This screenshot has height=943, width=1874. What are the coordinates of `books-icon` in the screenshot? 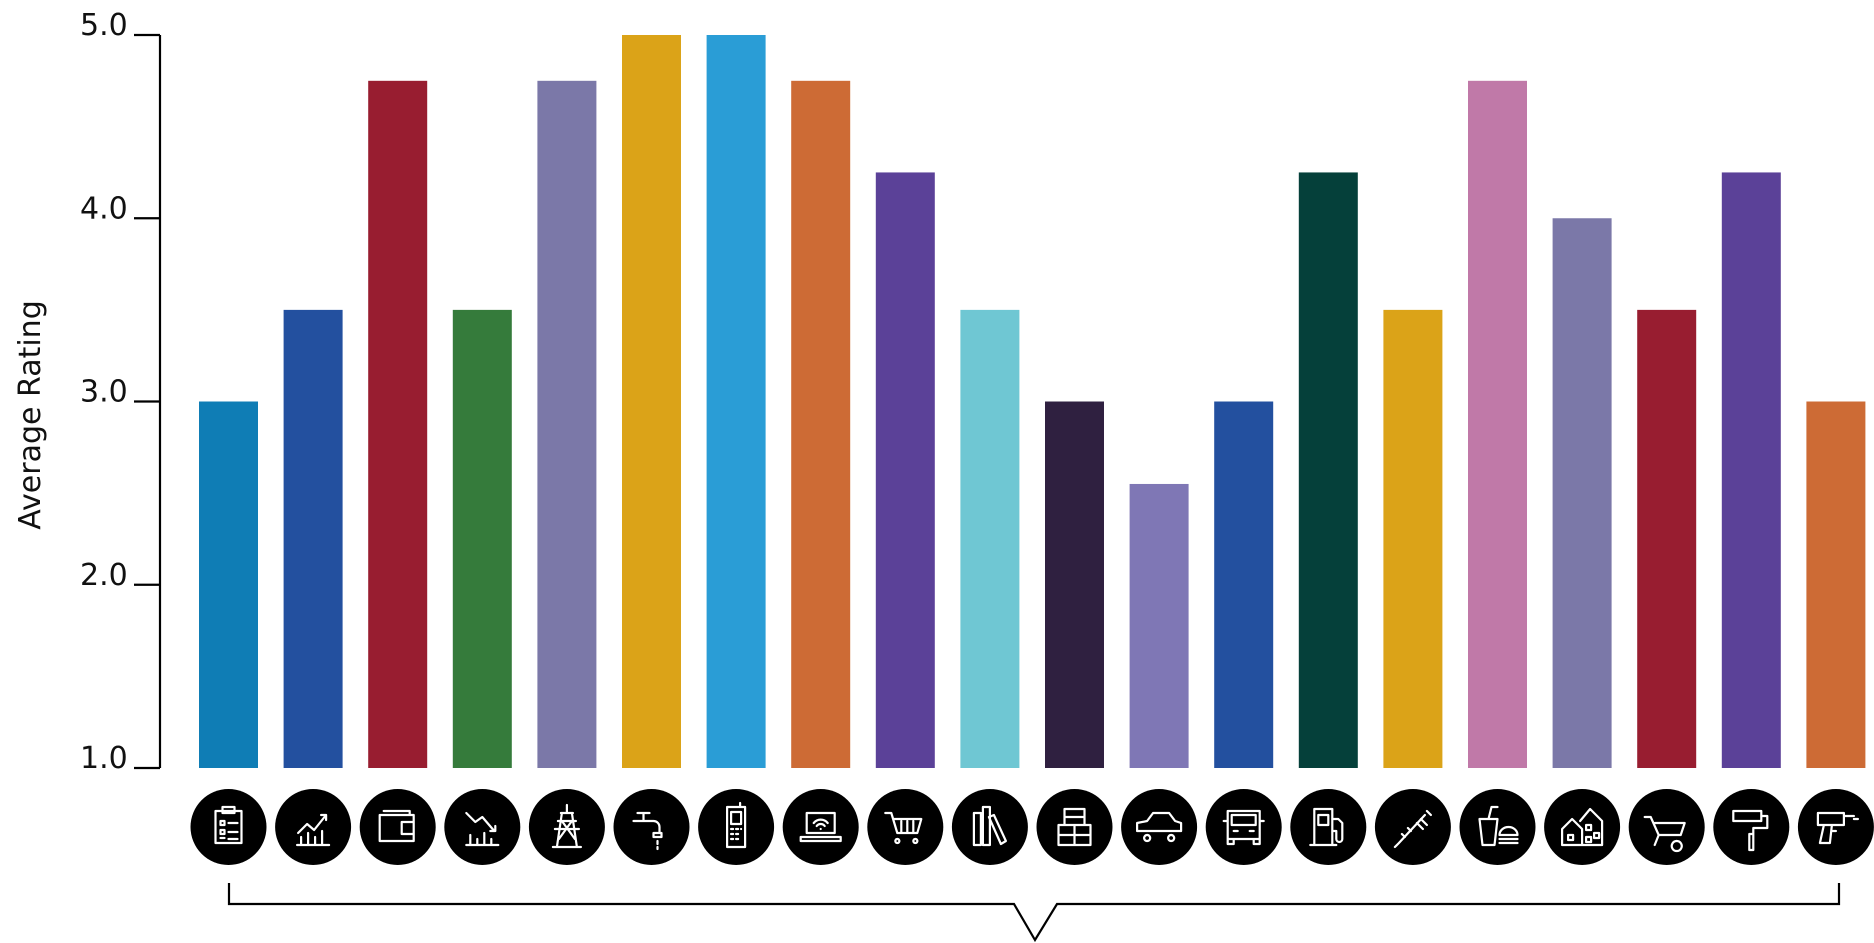 It's located at (989, 827).